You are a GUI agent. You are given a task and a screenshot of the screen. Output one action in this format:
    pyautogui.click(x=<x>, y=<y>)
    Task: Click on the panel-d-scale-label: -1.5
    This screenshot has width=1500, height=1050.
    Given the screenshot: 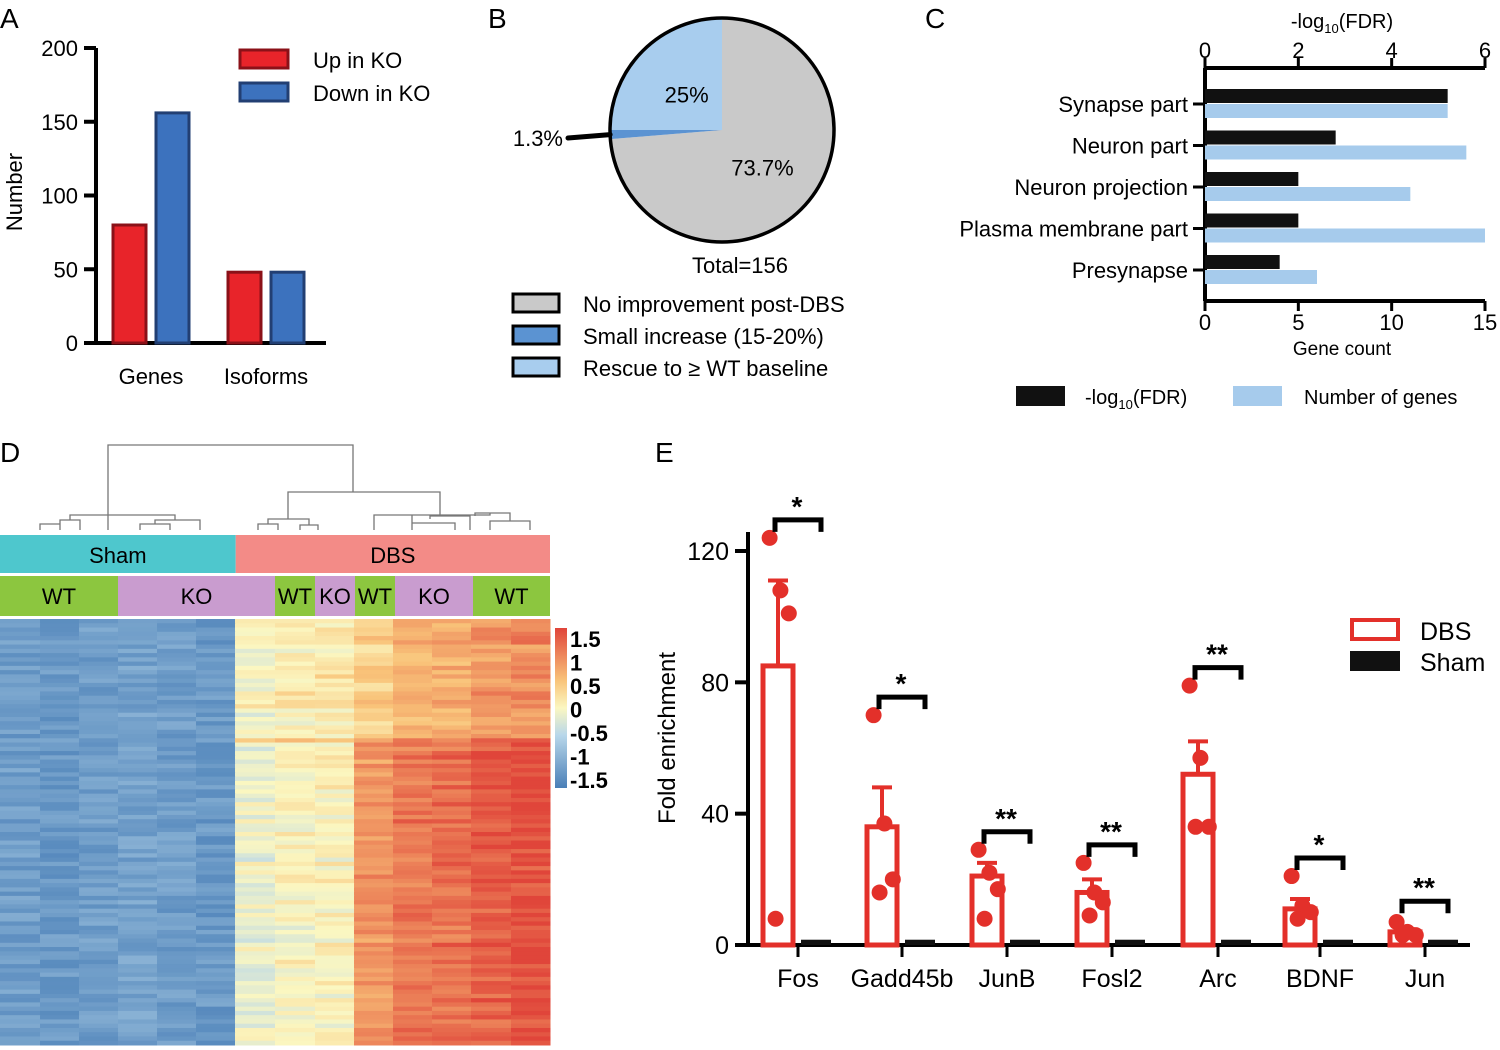 What is the action you would take?
    pyautogui.click(x=589, y=780)
    